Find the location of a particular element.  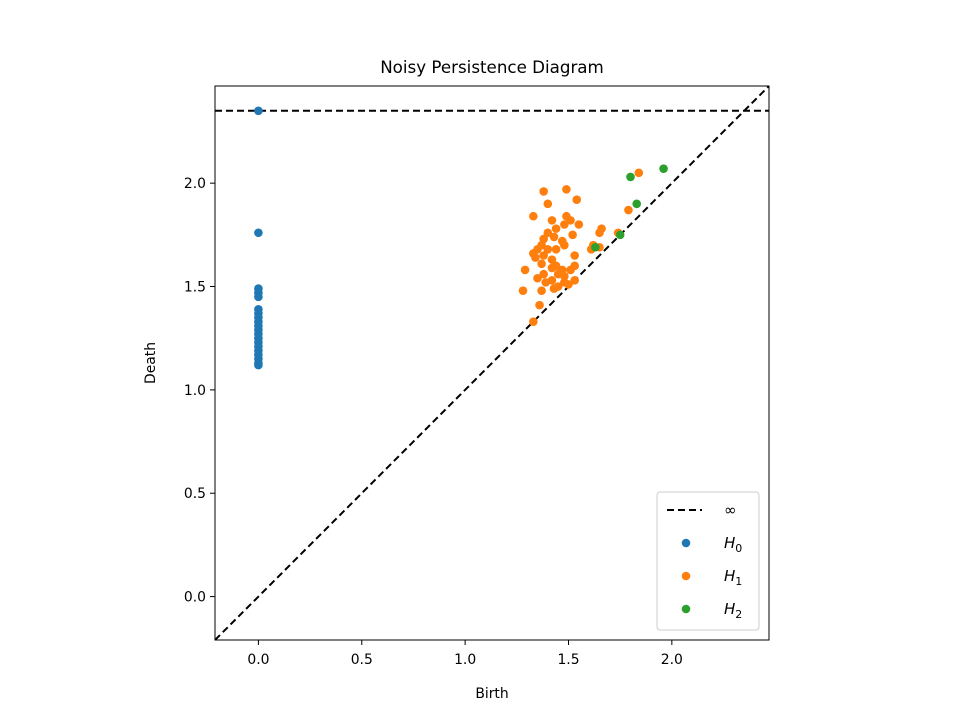

series-h0 is located at coordinates (258, 238).